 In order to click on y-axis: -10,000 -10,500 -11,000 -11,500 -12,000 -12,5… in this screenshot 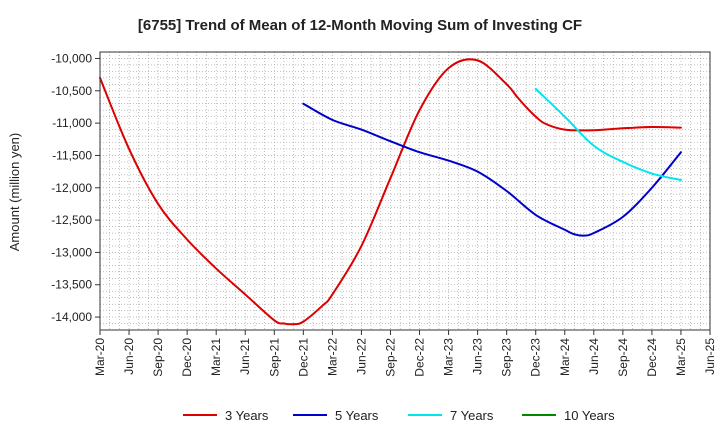, I will do `click(75, 187)`.